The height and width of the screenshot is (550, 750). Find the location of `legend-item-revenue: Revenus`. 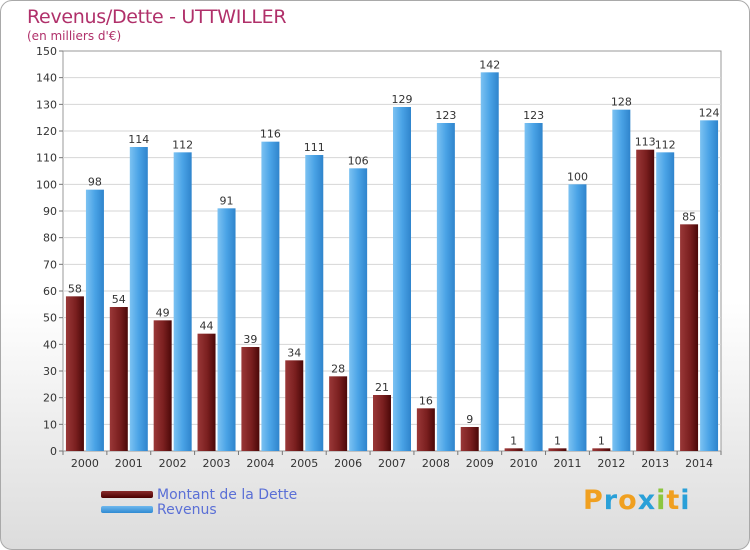

legend-item-revenue: Revenus is located at coordinates (199, 509).